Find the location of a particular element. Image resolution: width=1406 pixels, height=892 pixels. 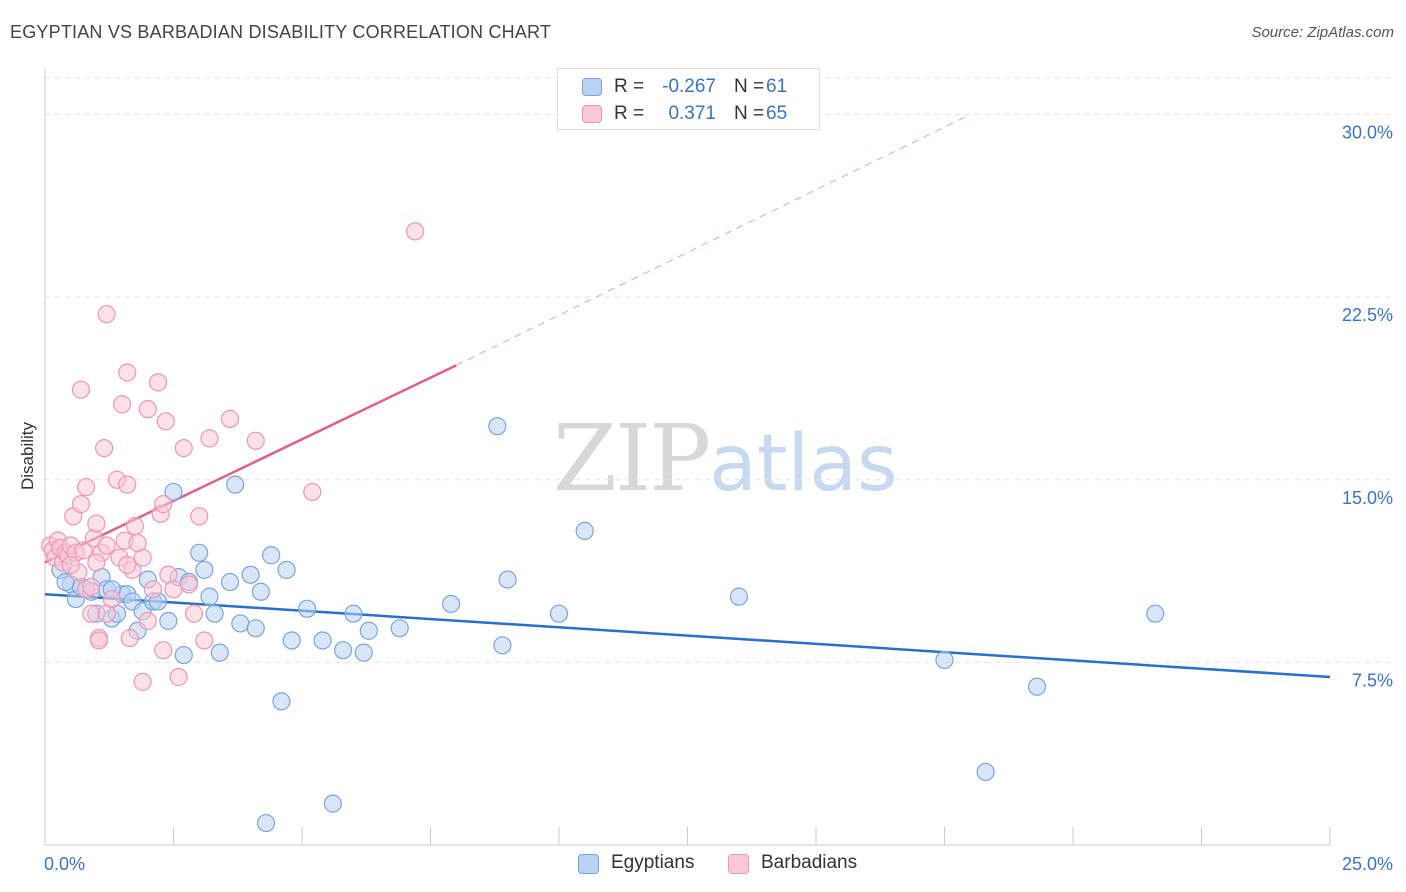

n-value: 65 is located at coordinates (777, 113).